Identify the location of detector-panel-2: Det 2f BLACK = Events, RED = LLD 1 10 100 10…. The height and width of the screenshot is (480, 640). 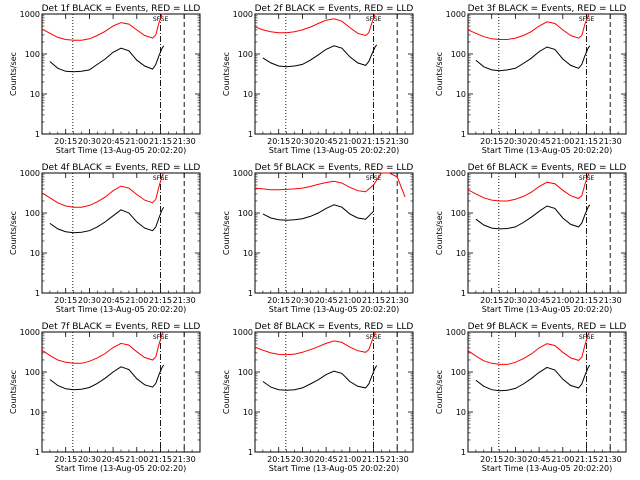
(318, 79).